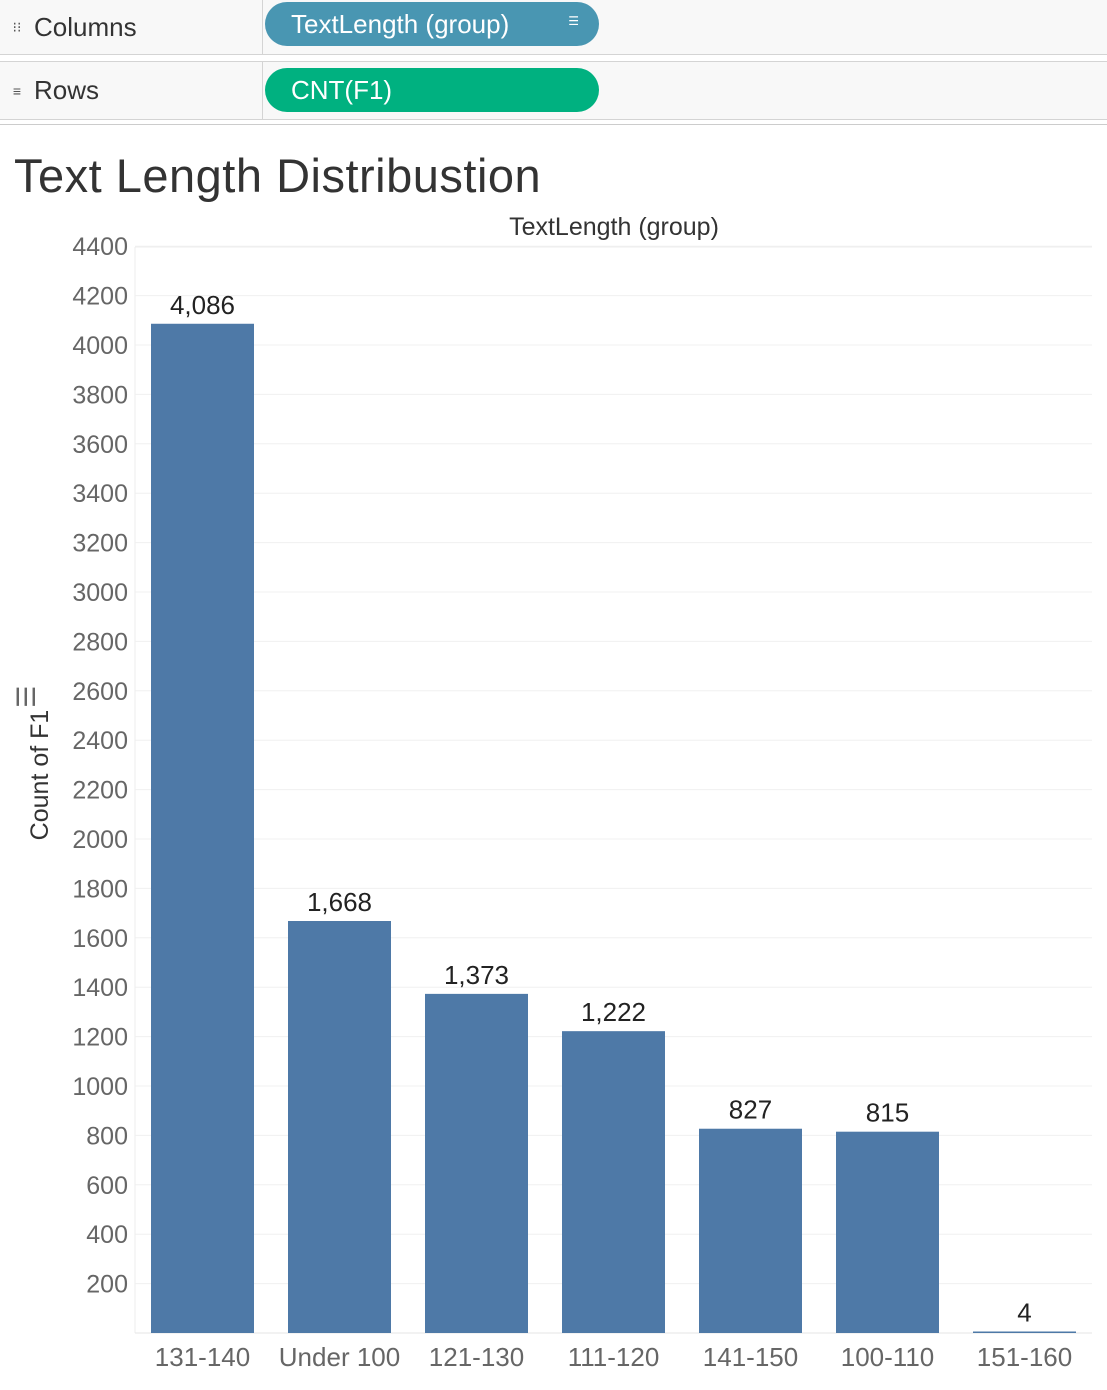  Describe the element at coordinates (476, 975) in the screenshot. I see `data-label: 1,373` at that location.